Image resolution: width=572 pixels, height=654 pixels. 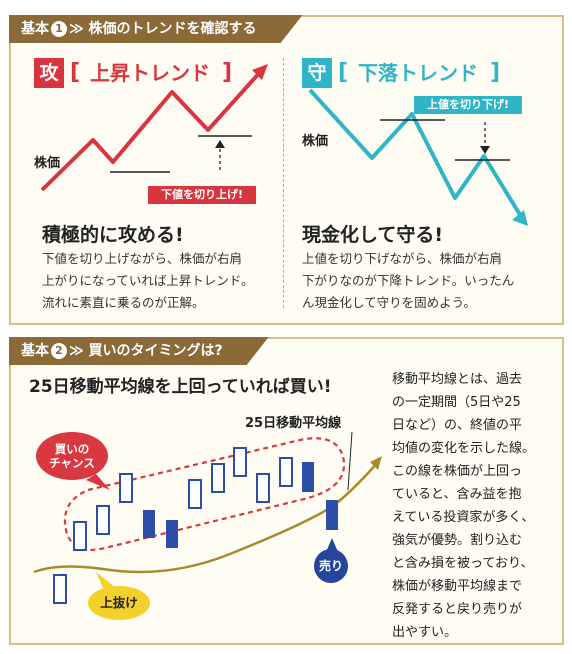 I want to click on attack-headline: 積極的に攻める!, so click(x=113, y=235).